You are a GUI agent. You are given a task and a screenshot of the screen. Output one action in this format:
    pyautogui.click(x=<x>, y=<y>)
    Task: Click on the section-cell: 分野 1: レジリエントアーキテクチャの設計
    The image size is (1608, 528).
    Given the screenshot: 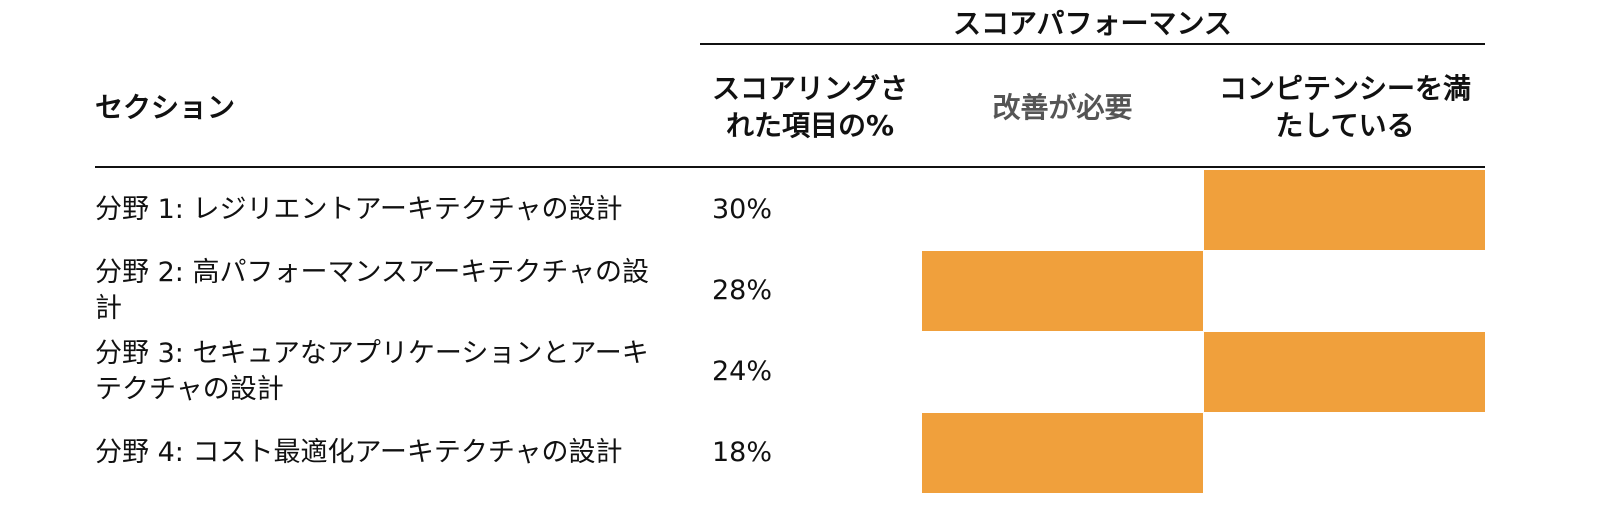 What is the action you would take?
    pyautogui.click(x=359, y=209)
    